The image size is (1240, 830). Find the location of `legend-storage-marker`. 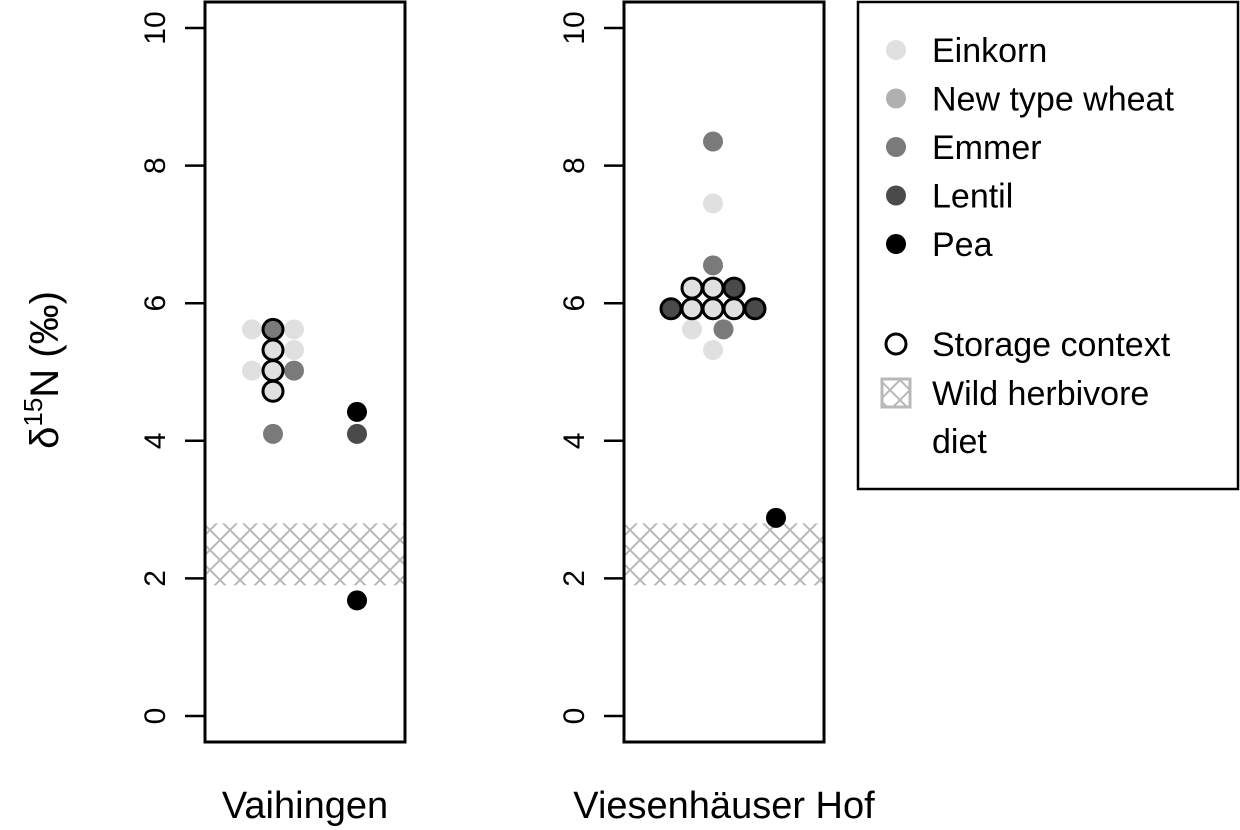

legend-storage-marker is located at coordinates (896, 344).